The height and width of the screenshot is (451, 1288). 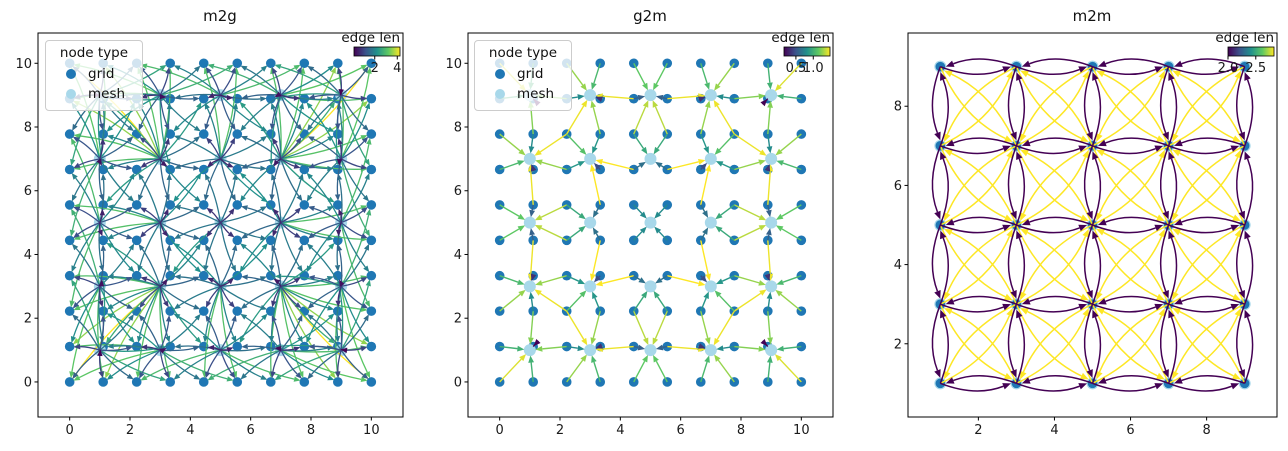 What do you see at coordinates (94, 94) in the screenshot?
I see `legend-item-mesh: mesh` at bounding box center [94, 94].